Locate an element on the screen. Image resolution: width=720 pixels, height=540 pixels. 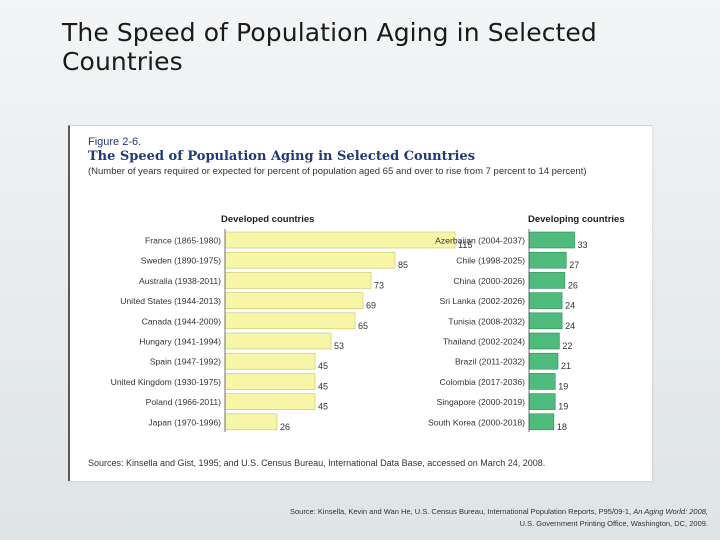
developed-value-label: 53 is located at coordinates (339, 346).